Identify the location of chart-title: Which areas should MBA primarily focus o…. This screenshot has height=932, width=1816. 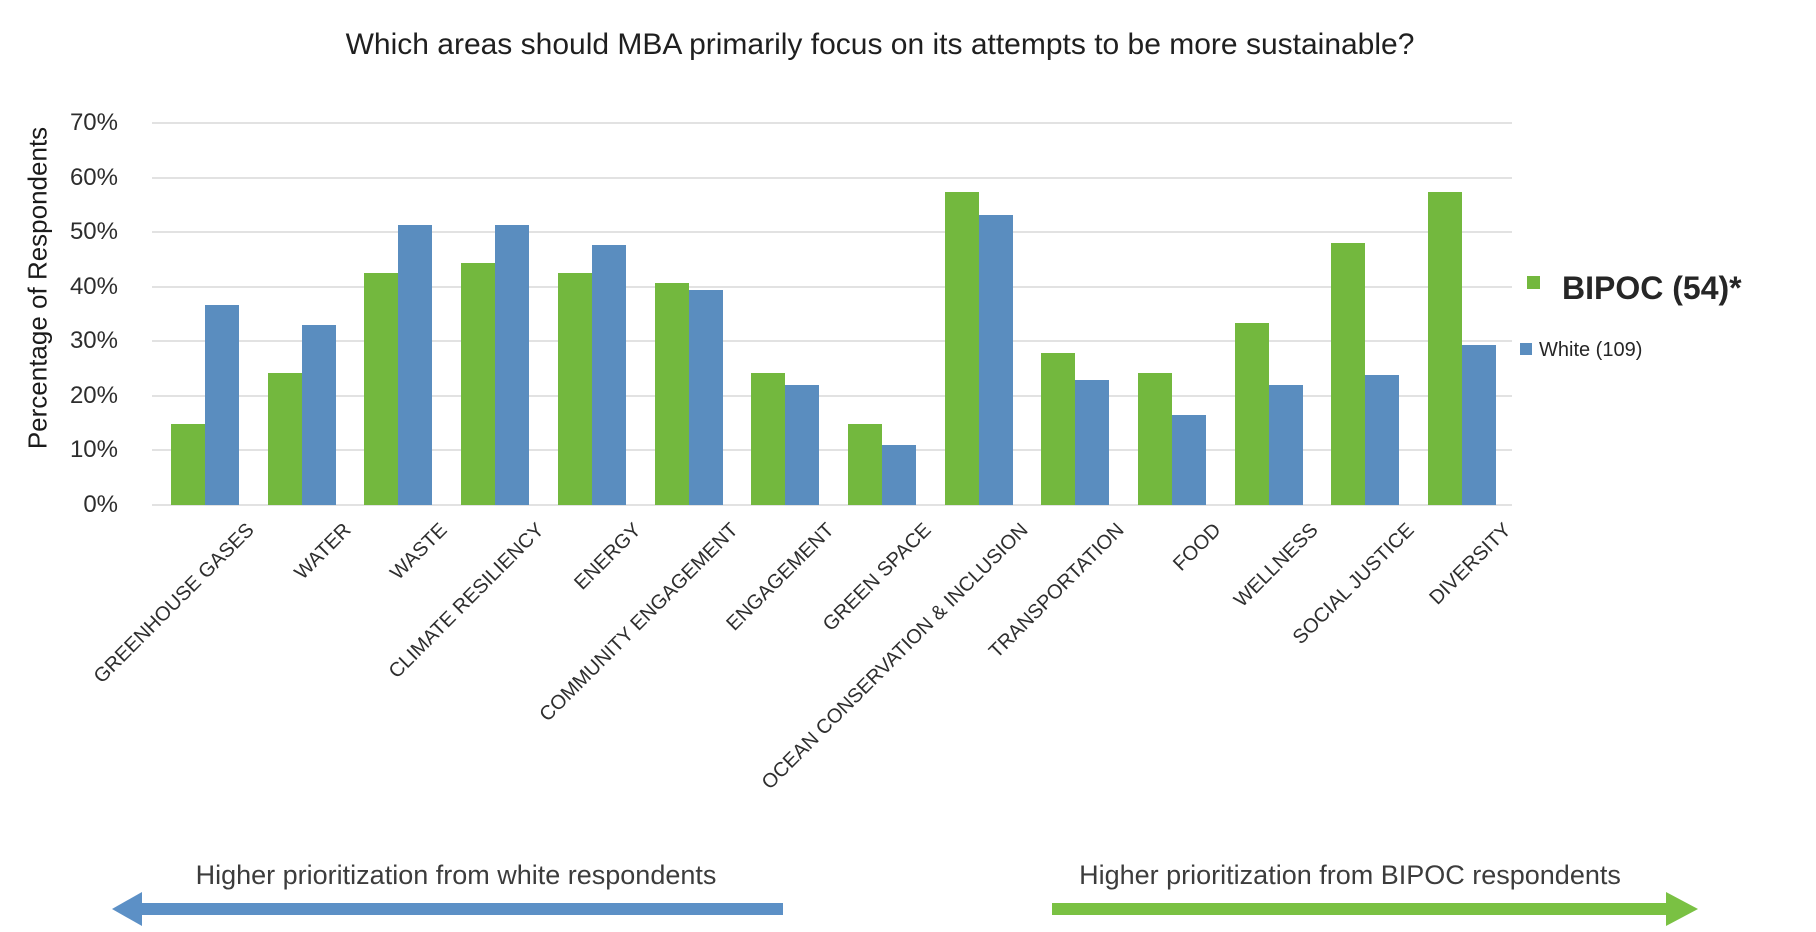
(880, 44).